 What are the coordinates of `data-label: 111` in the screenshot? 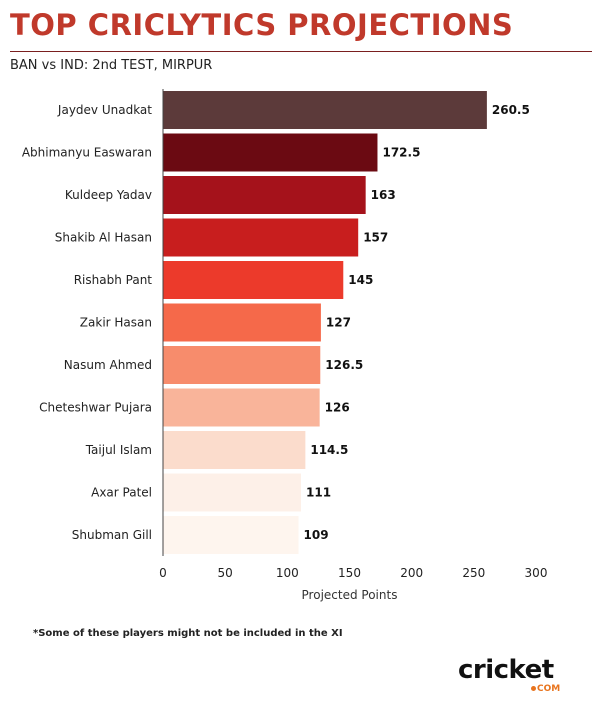 It's located at (318, 493).